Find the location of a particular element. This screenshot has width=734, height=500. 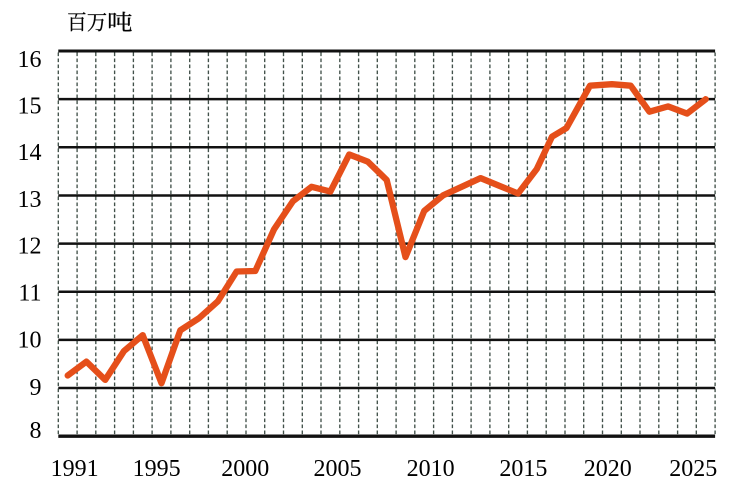

svg-text: 10 is located at coordinates (30, 341).